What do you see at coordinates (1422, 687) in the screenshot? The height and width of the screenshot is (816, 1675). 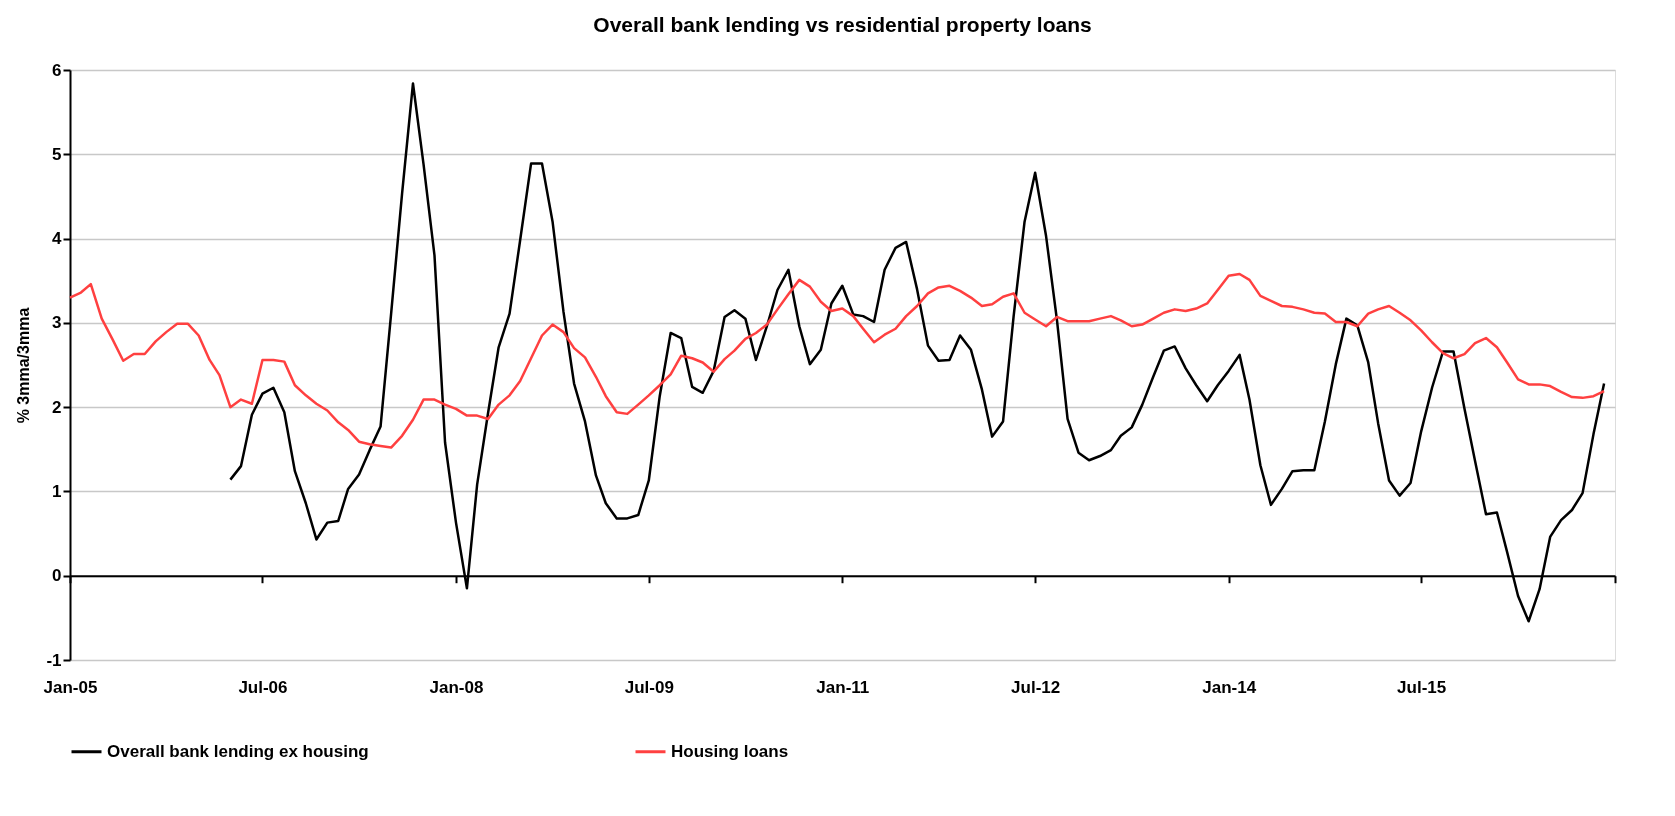 I see `x-tick-label: Jul-15` at bounding box center [1422, 687].